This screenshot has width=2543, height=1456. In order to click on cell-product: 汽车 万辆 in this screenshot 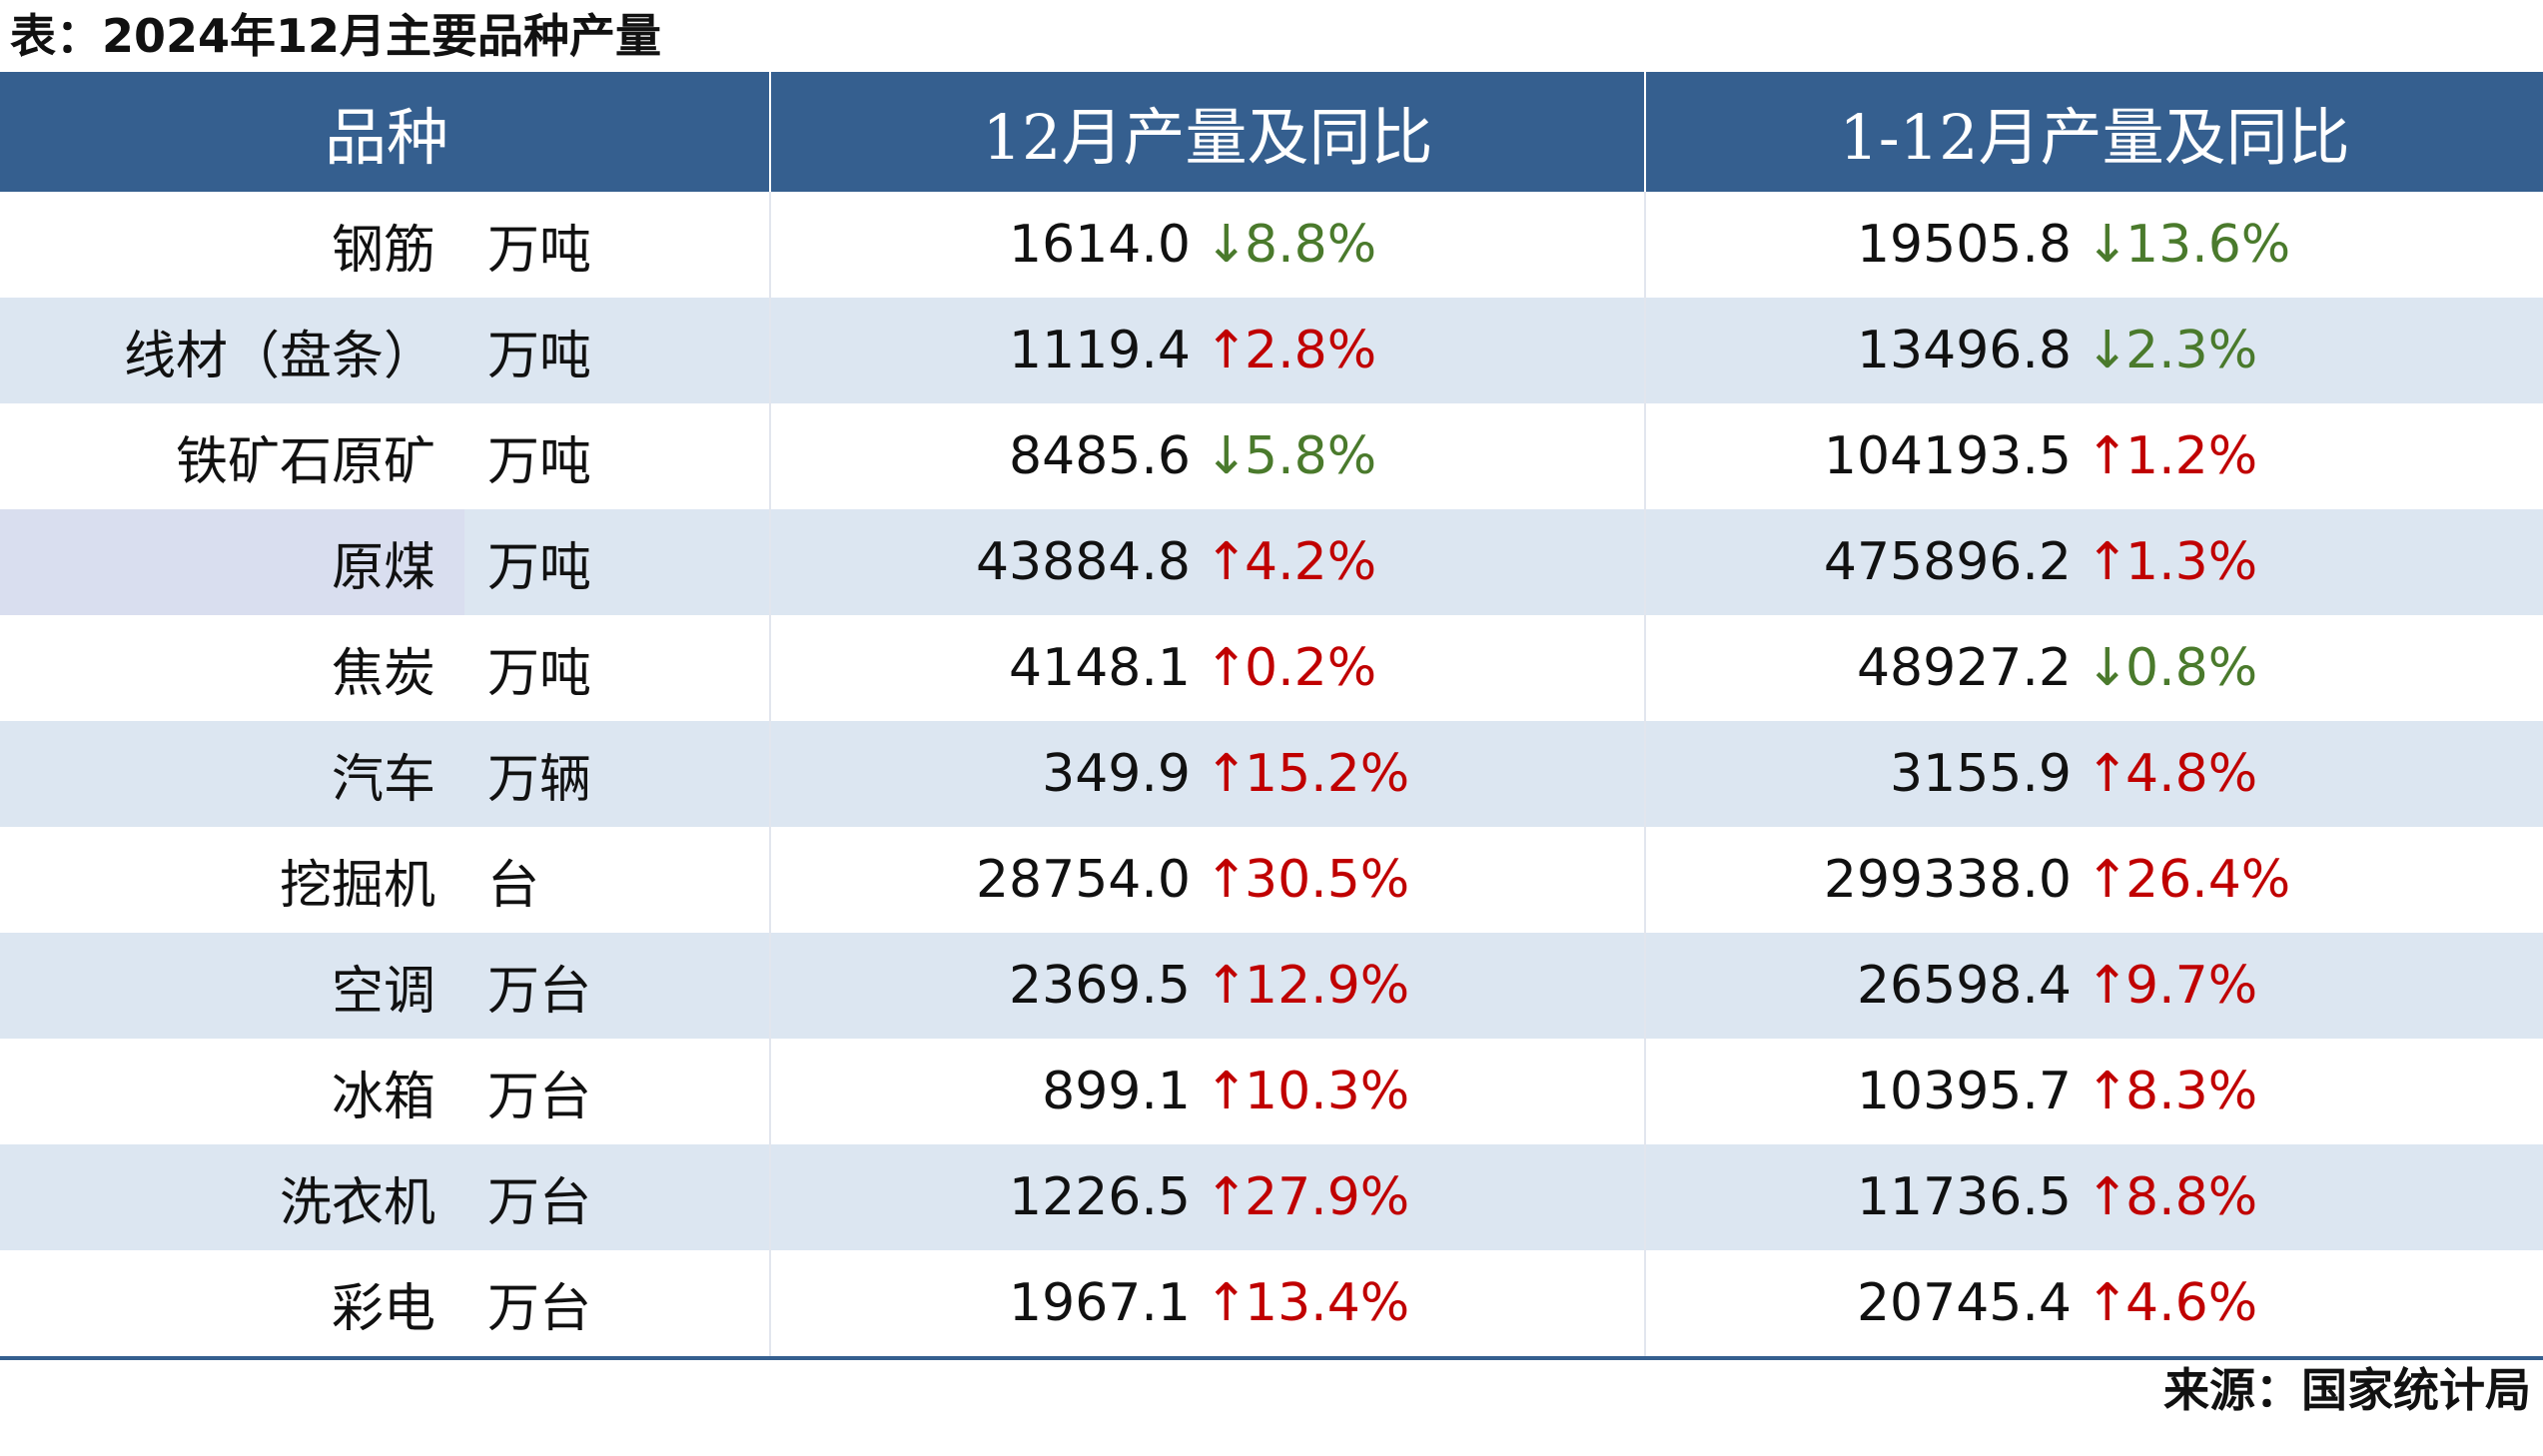, I will do `click(385, 774)`.